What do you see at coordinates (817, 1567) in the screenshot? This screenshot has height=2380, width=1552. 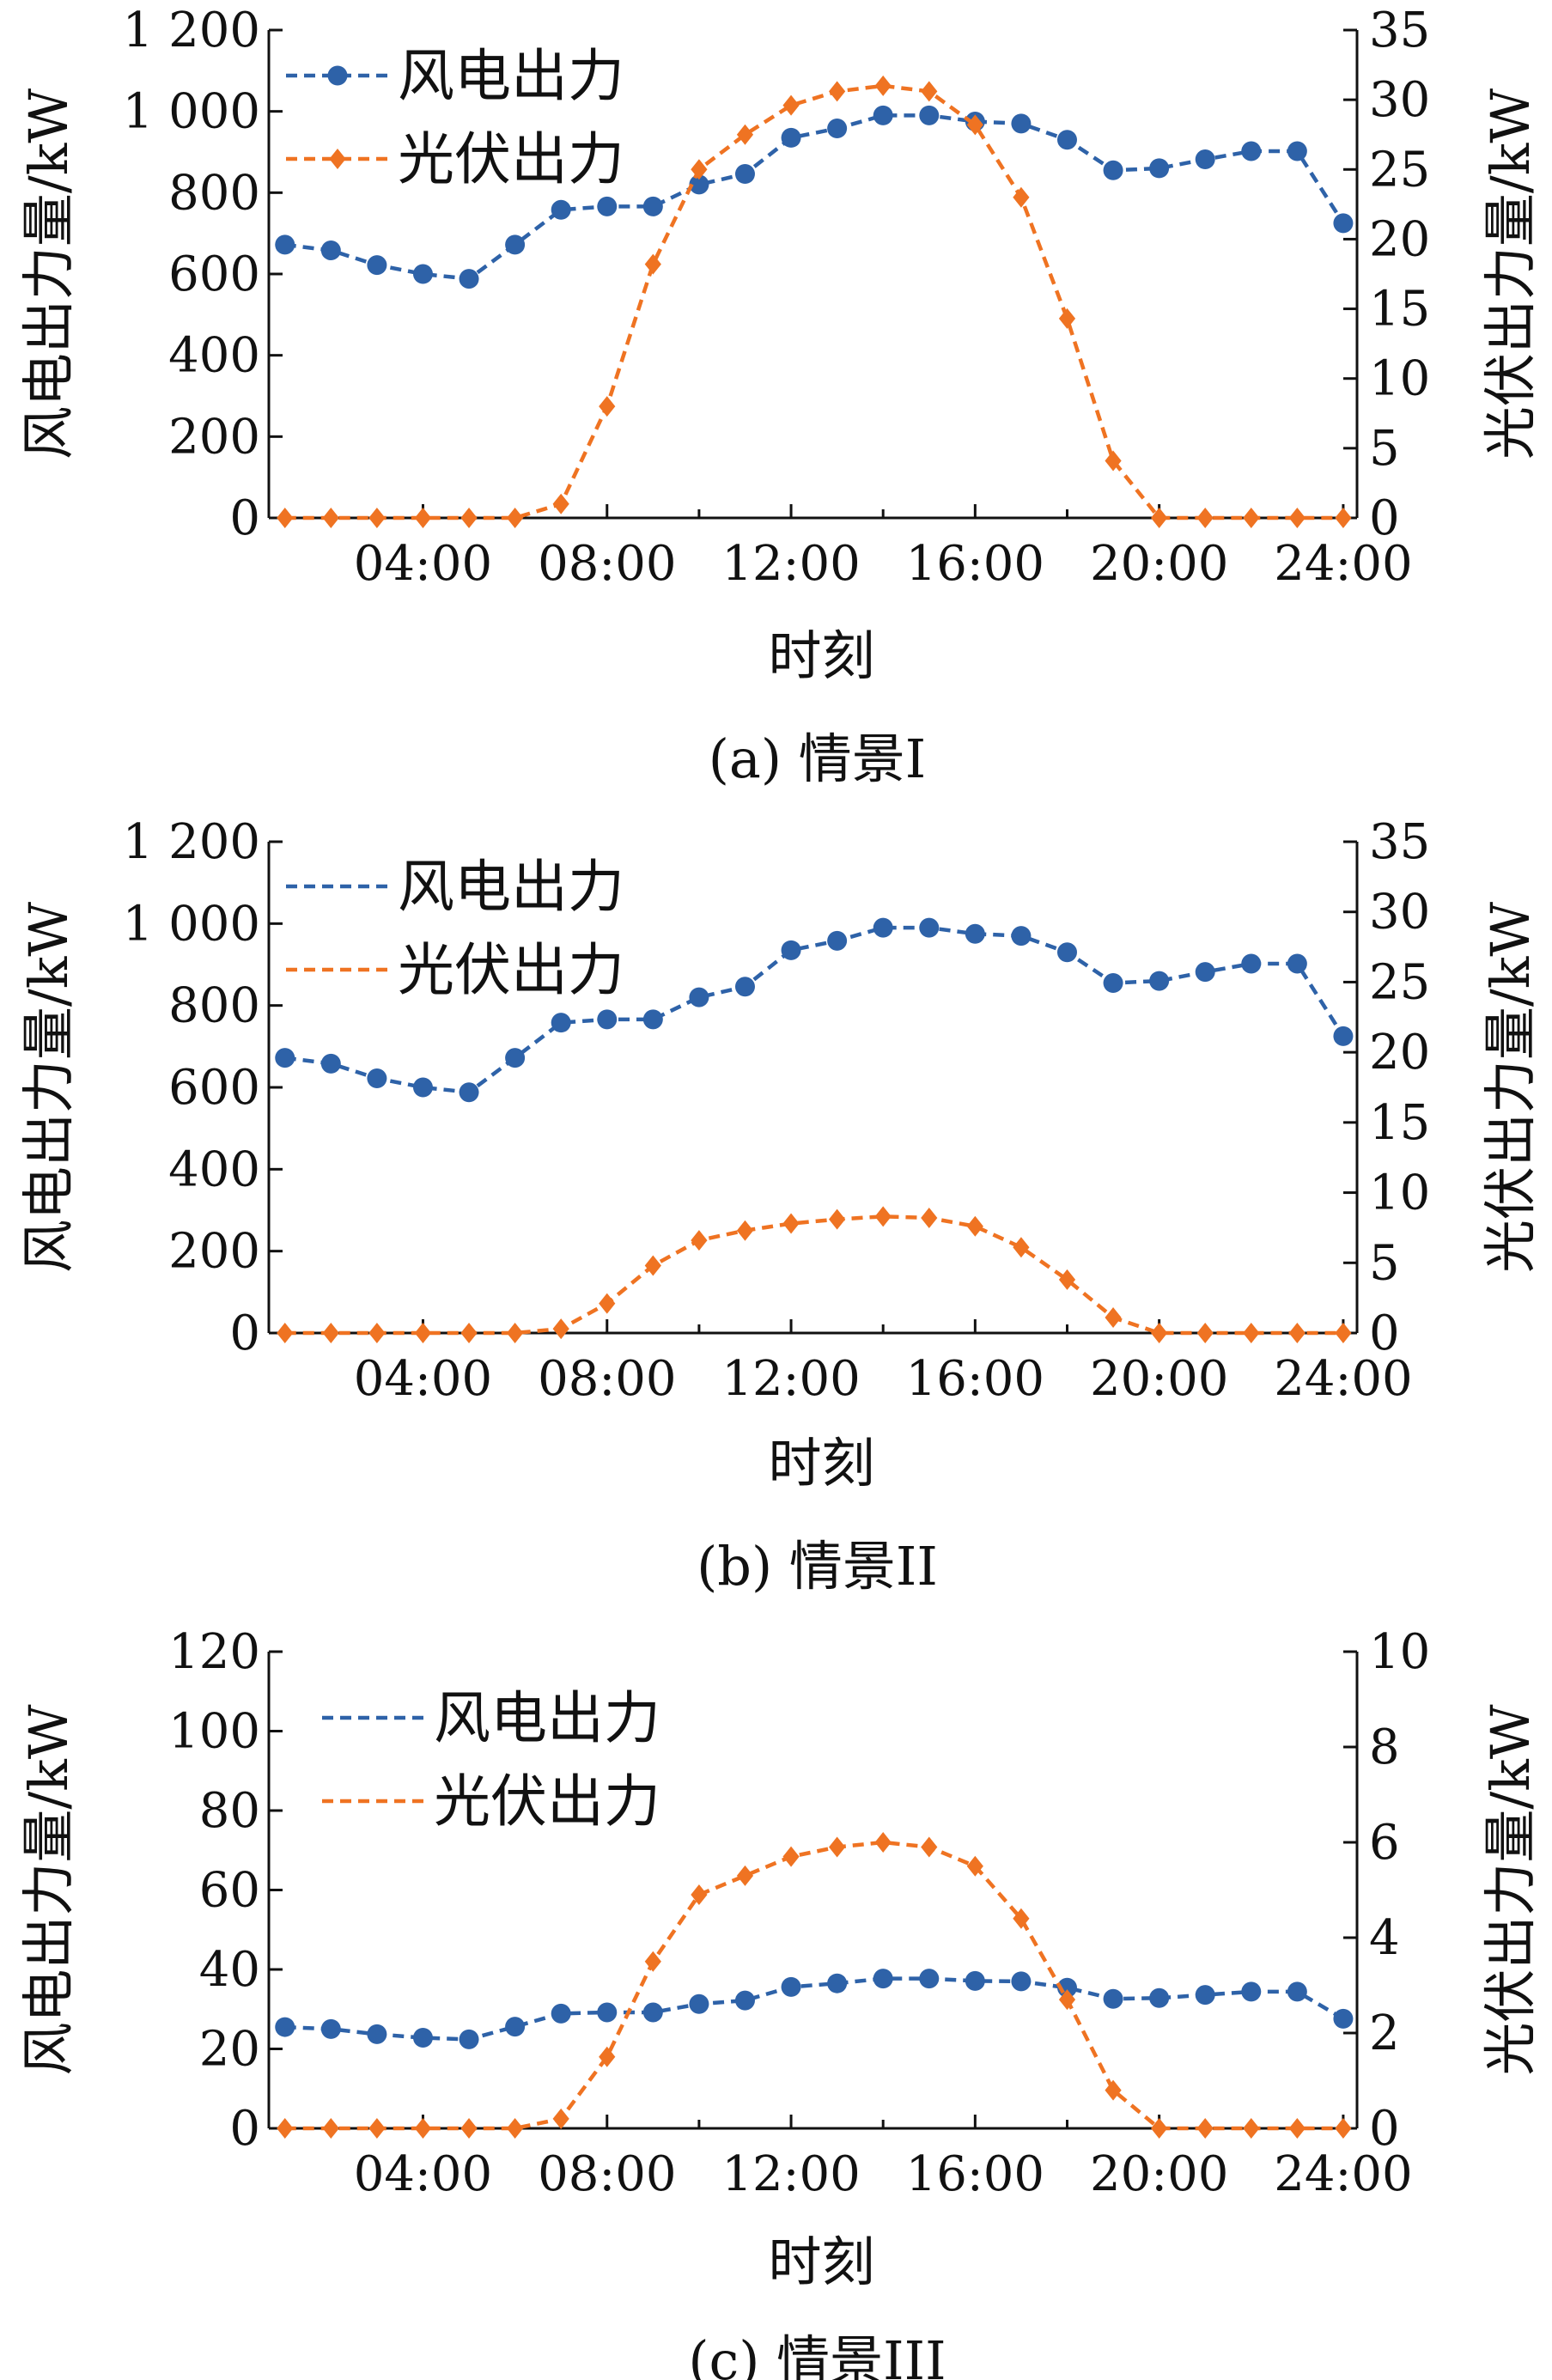 I see `panel-caption: (b) 情景II` at bounding box center [817, 1567].